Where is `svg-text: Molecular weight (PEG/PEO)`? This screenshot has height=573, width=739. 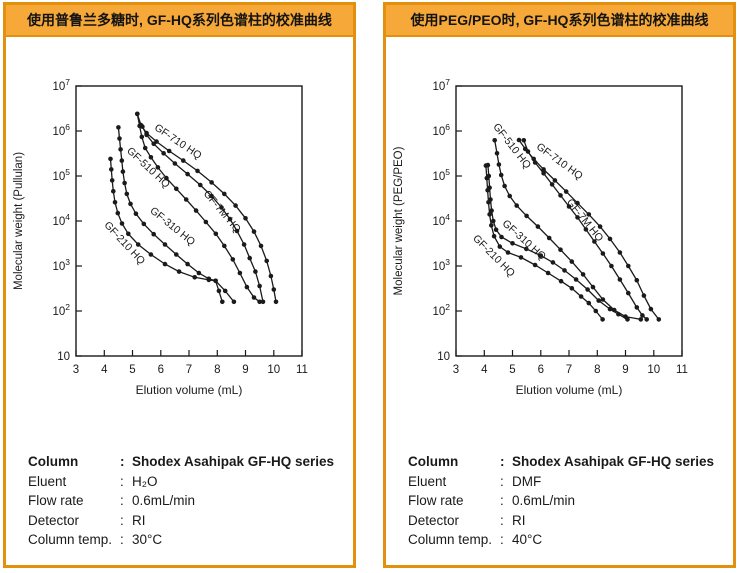 svg-text: Molecular weight (PEG/PEO) is located at coordinates (399, 220).